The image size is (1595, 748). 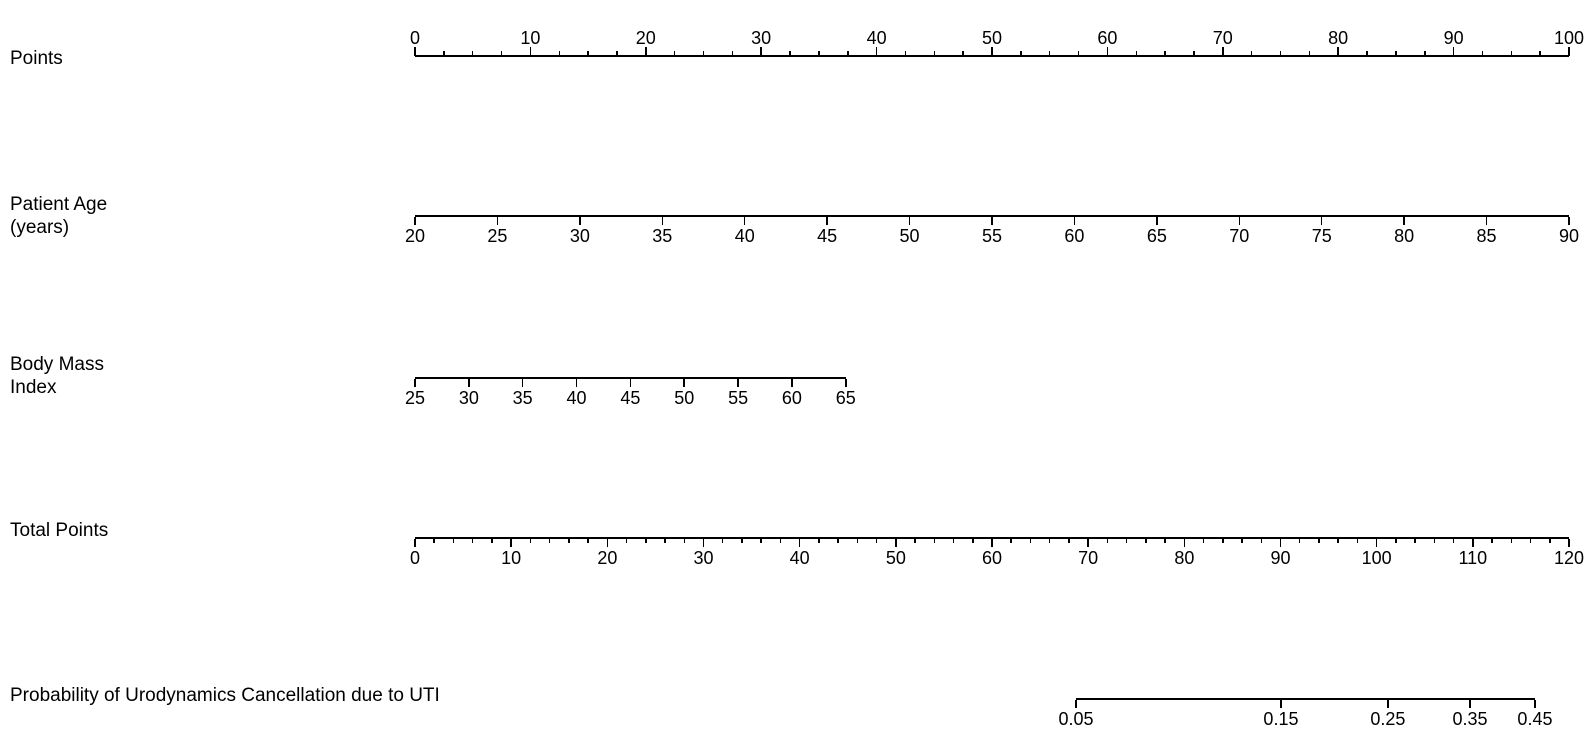 I want to click on tick-label-body-mass-index: 30, so click(x=468, y=398).